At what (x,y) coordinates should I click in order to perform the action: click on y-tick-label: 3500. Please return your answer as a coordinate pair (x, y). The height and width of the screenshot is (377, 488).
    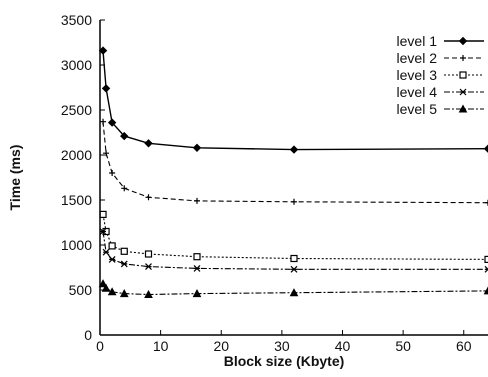
    Looking at the image, I should click on (76, 20).